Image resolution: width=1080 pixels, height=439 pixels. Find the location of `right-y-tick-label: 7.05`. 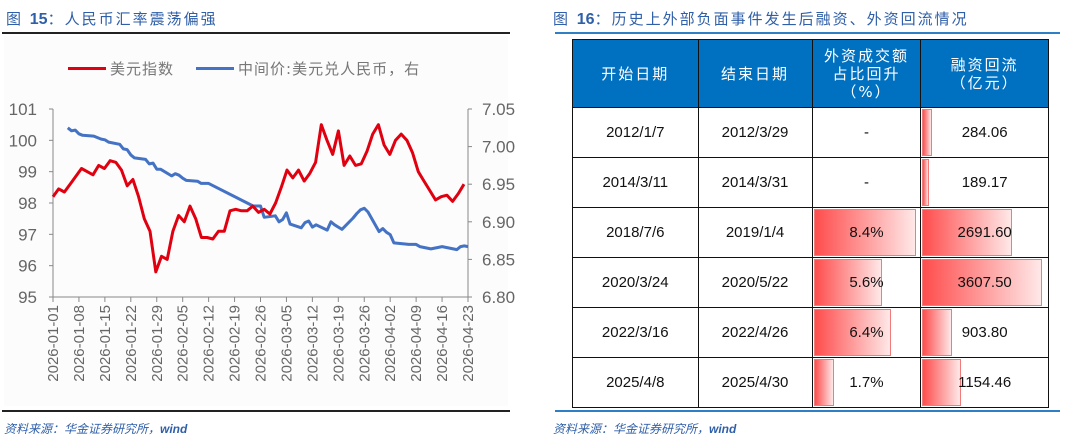

right-y-tick-label: 7.05 is located at coordinates (498, 109).